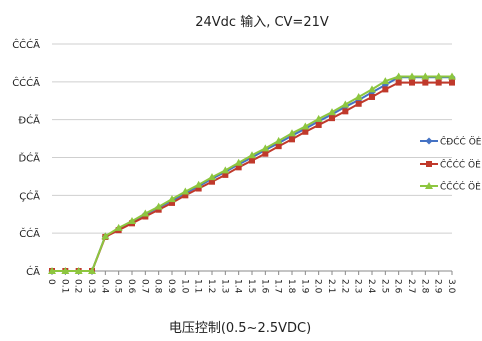 This screenshot has height=341, width=482. I want to click on x-tick-label: 3.0, so click(451, 286).